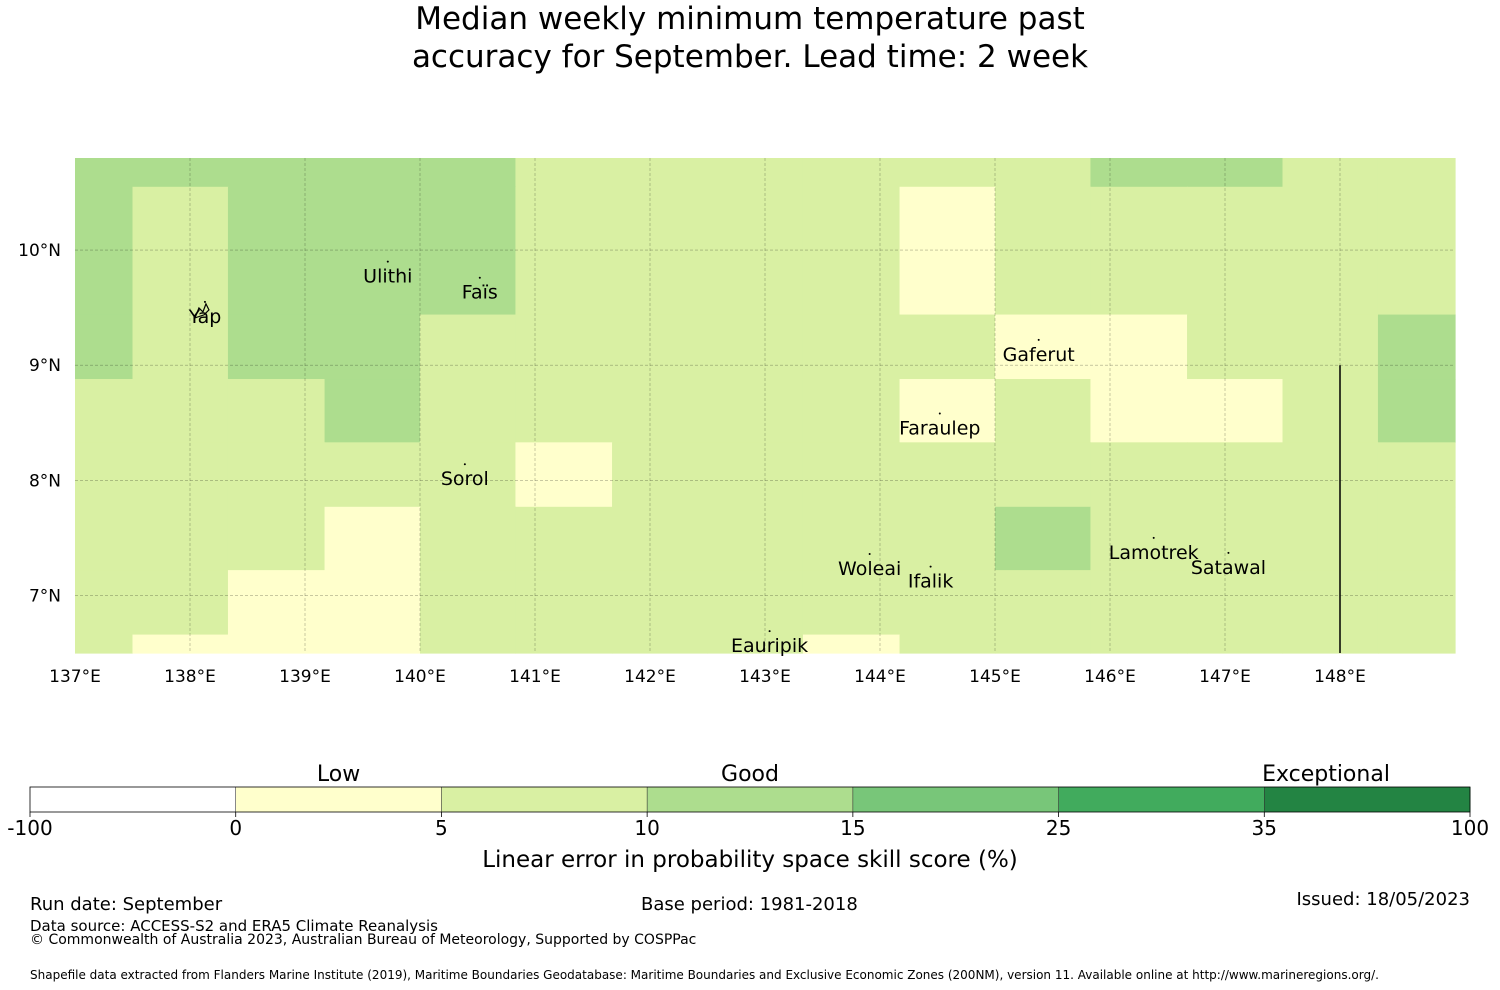 This screenshot has height=990, width=1500. What do you see at coordinates (1110, 677) in the screenshot?
I see `lon-tick-label: 146°E` at bounding box center [1110, 677].